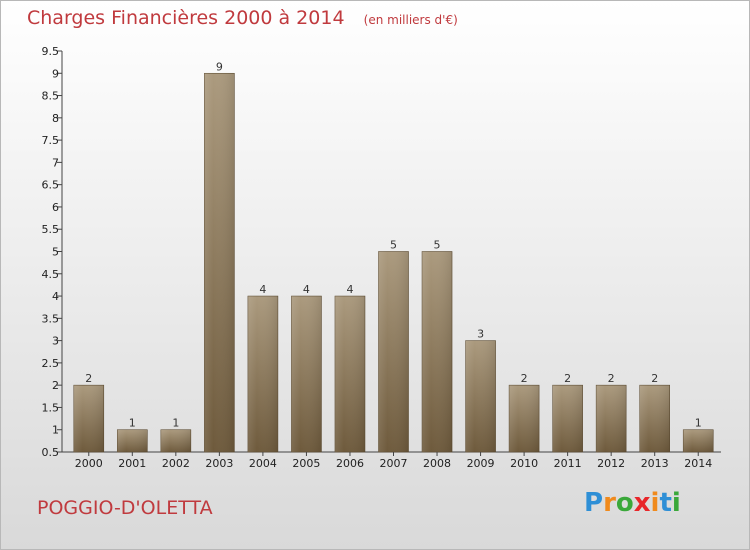  What do you see at coordinates (55, 296) in the screenshot?
I see `y-tick-label: 4` at bounding box center [55, 296].